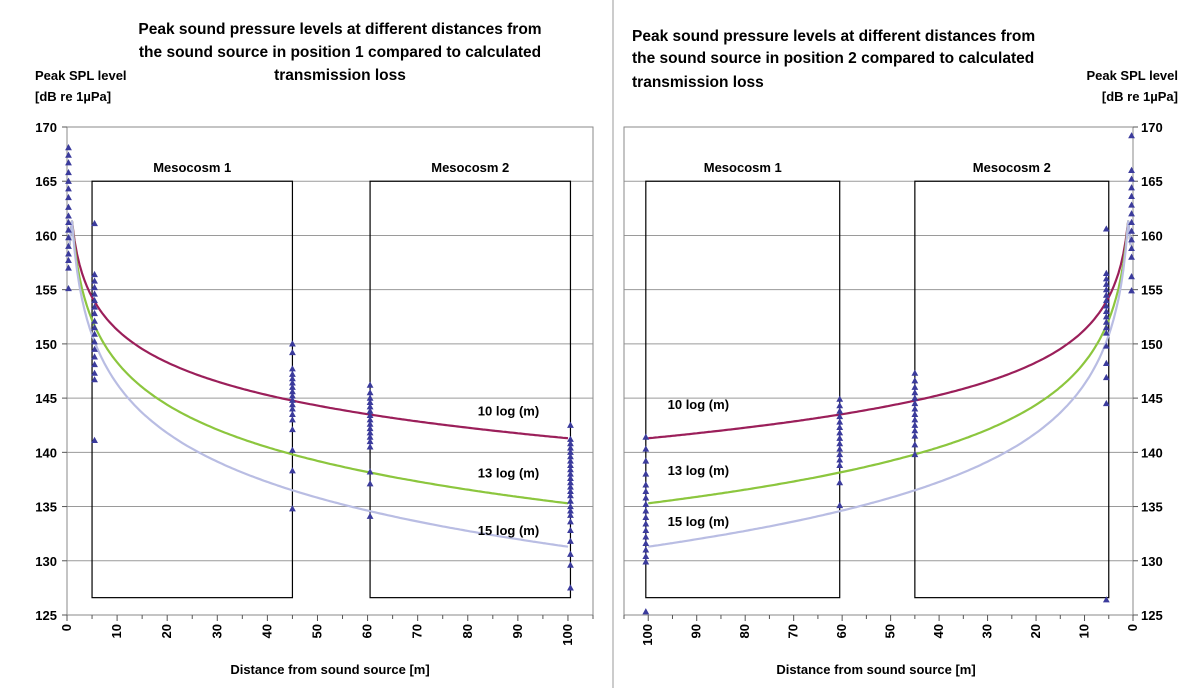  I want to click on y-tick-label: 130, so click(46, 561).